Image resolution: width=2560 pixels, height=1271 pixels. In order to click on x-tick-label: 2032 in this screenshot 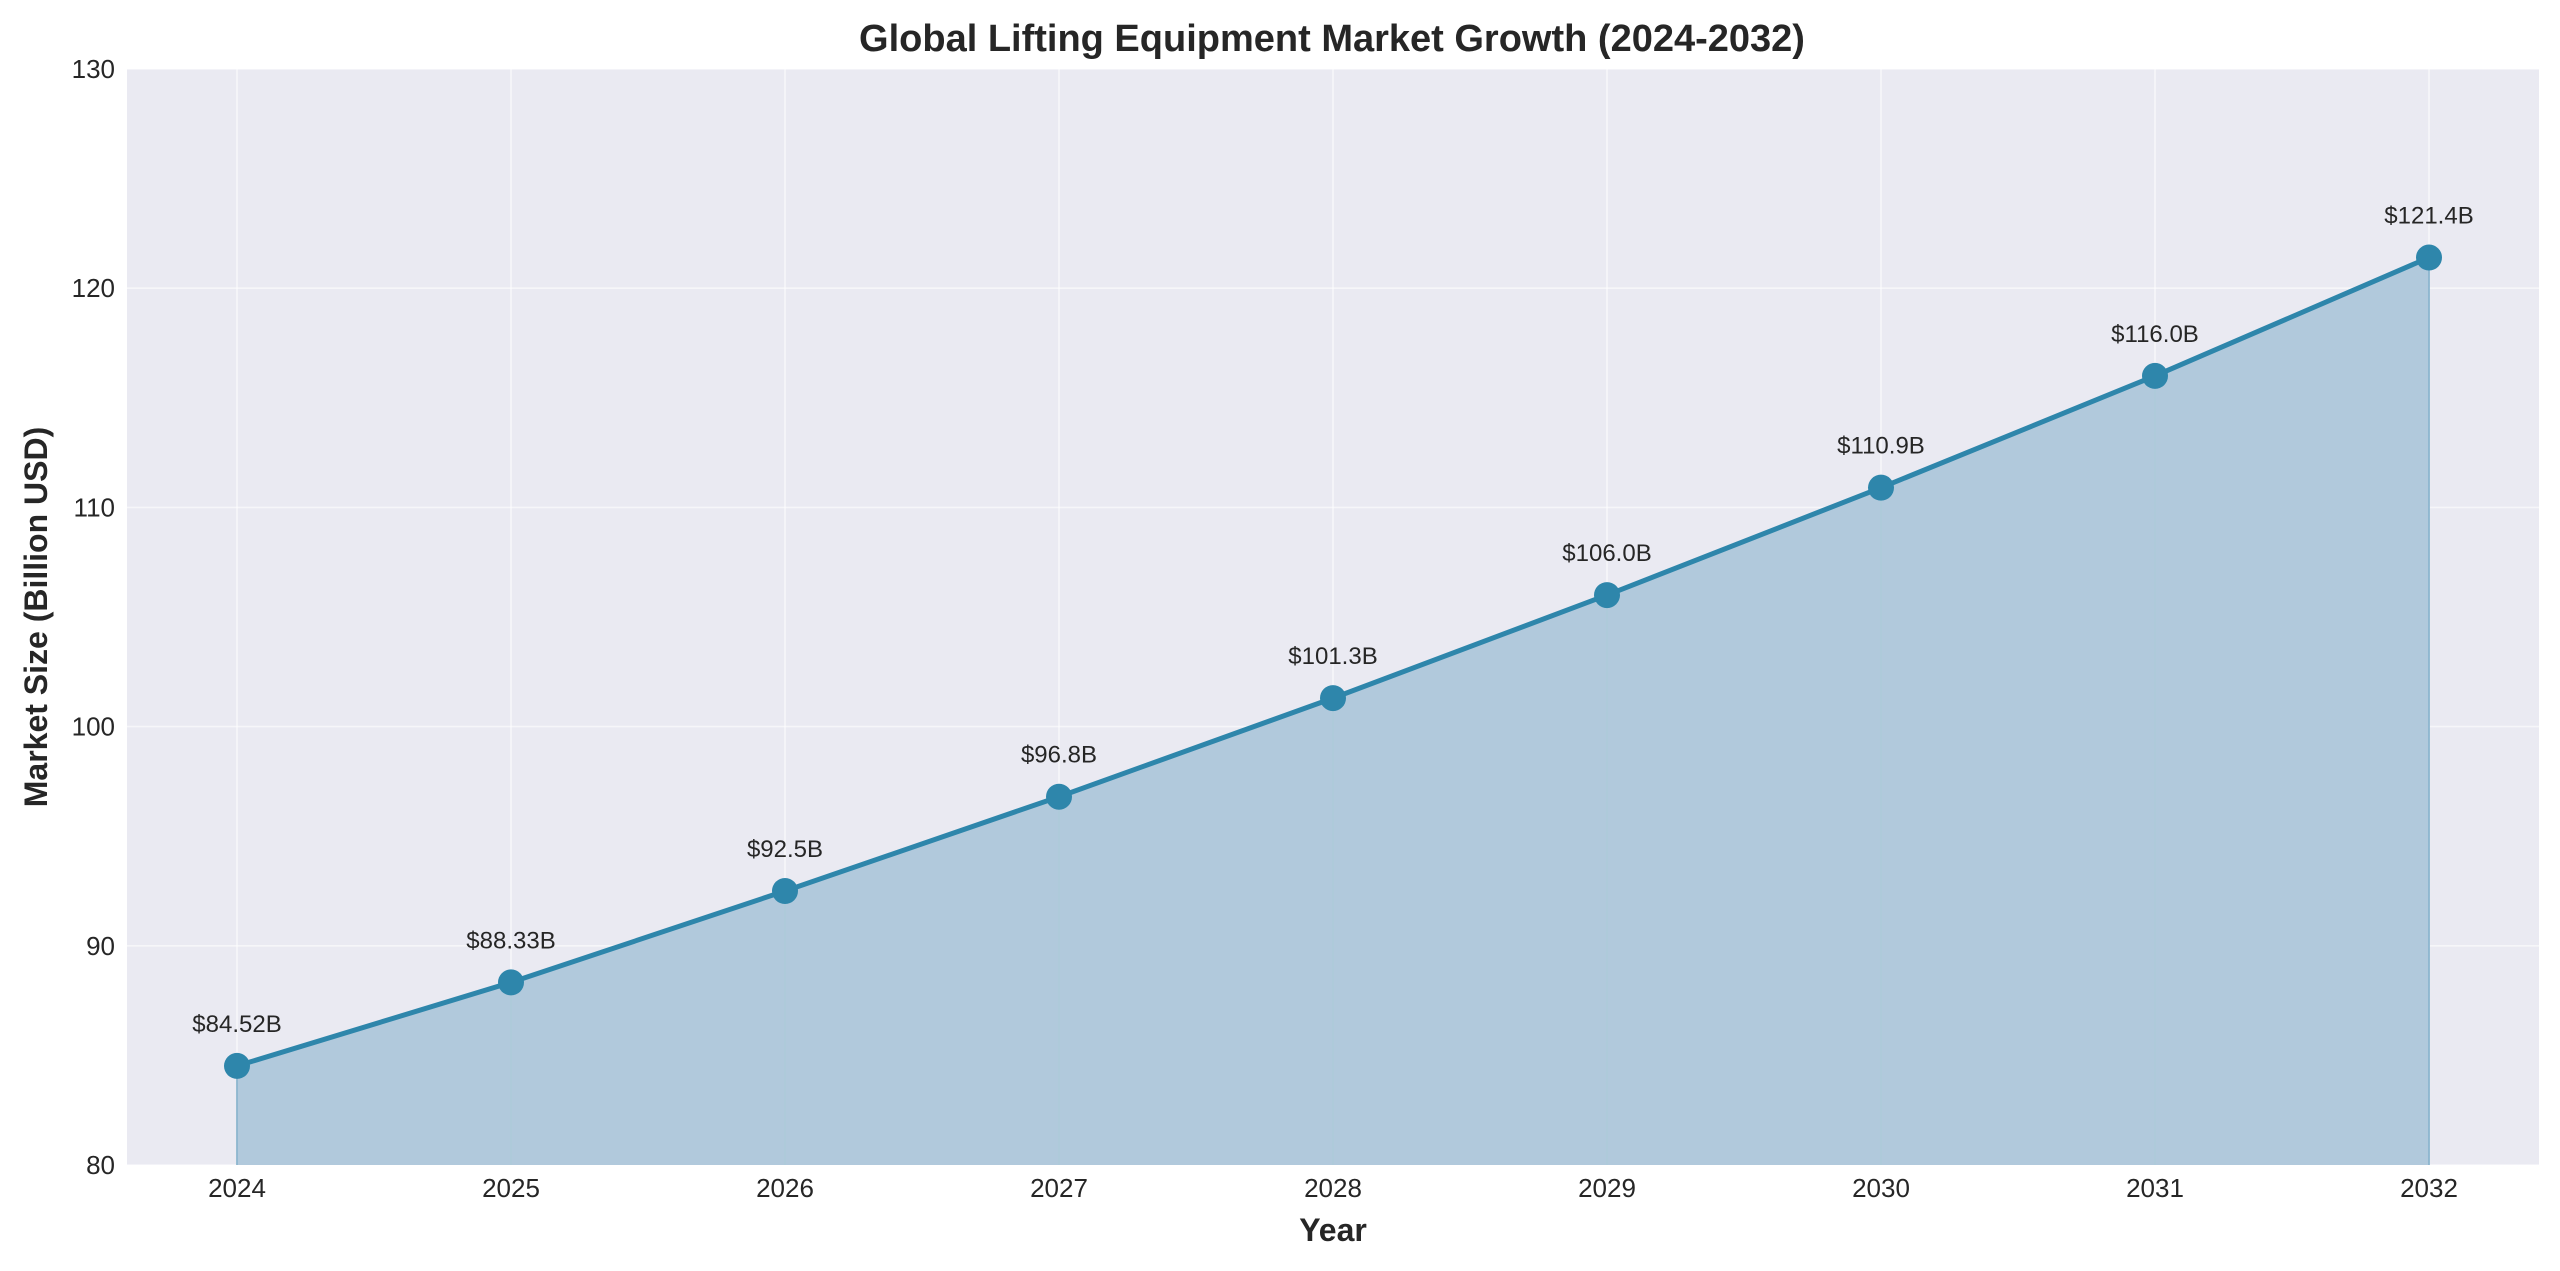, I will do `click(2429, 1188)`.